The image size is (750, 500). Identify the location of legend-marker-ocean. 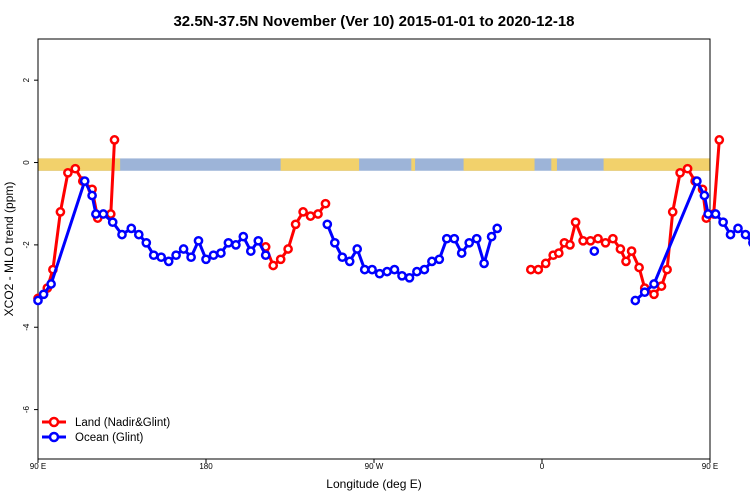
(54, 437).